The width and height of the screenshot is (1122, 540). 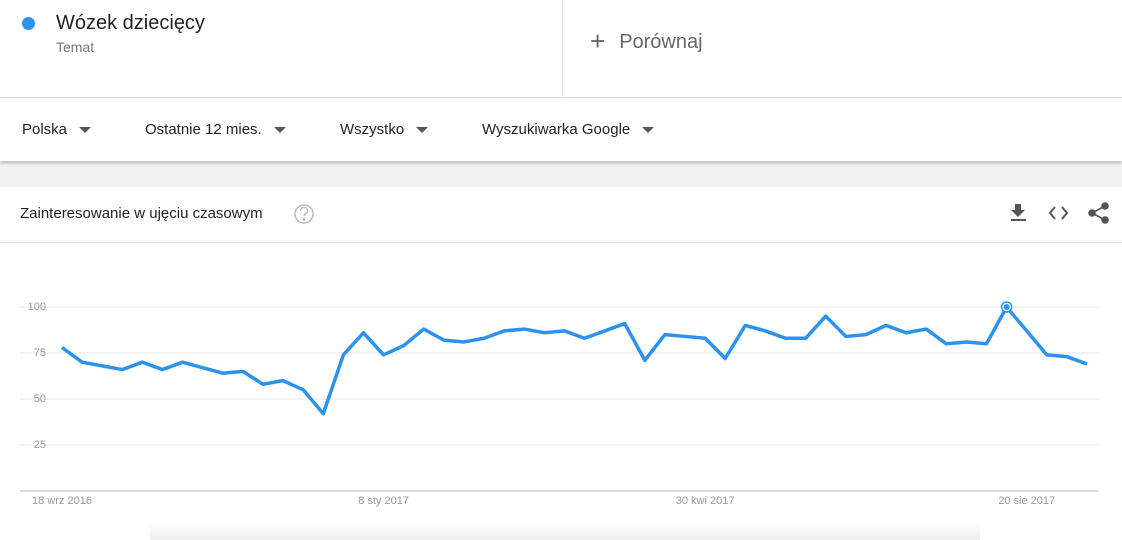 What do you see at coordinates (215, 129) in the screenshot?
I see `filter: Ostatnie 12 mies.` at bounding box center [215, 129].